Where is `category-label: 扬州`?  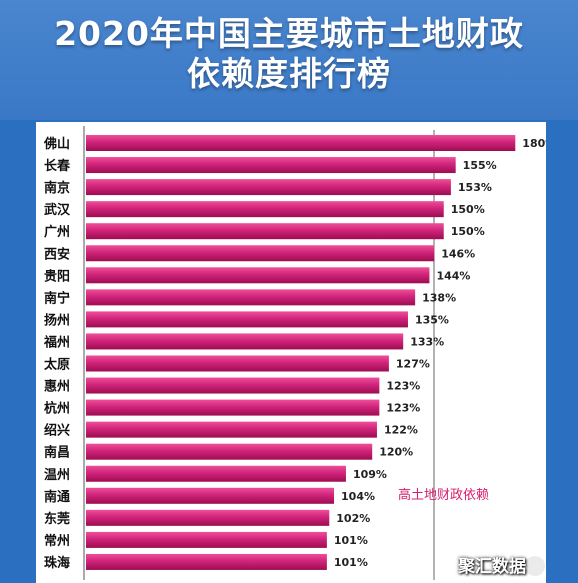
category-label: 扬州 is located at coordinates (57, 320).